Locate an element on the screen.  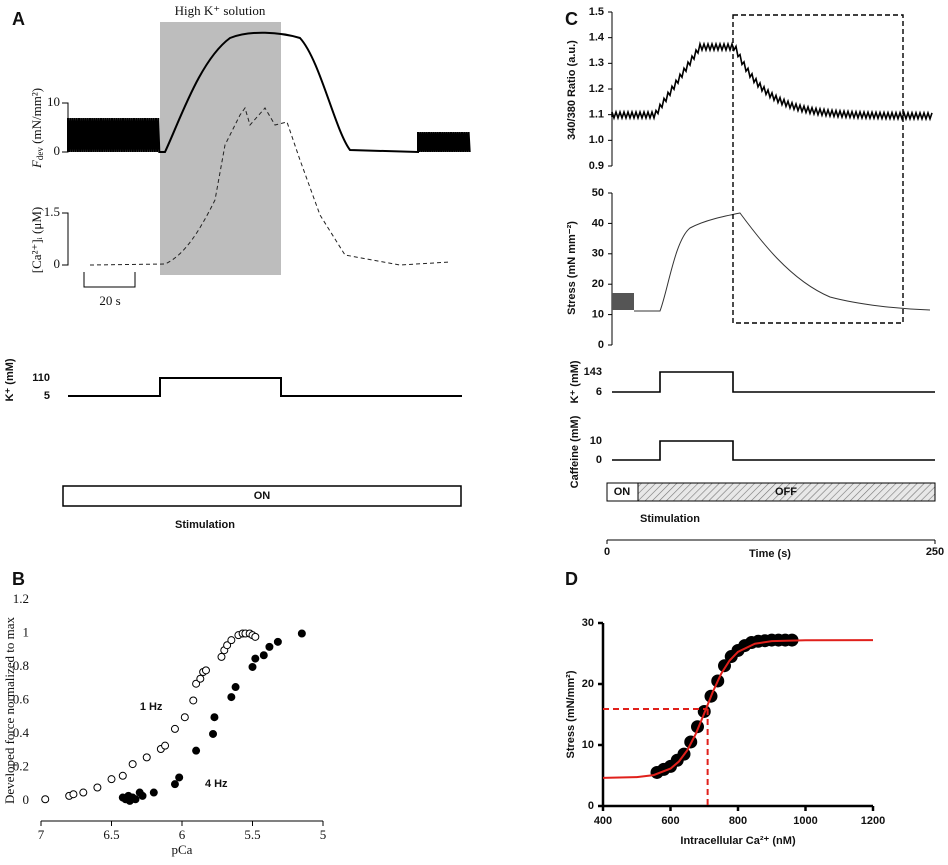
stim-box is located at coordinates (262, 496).